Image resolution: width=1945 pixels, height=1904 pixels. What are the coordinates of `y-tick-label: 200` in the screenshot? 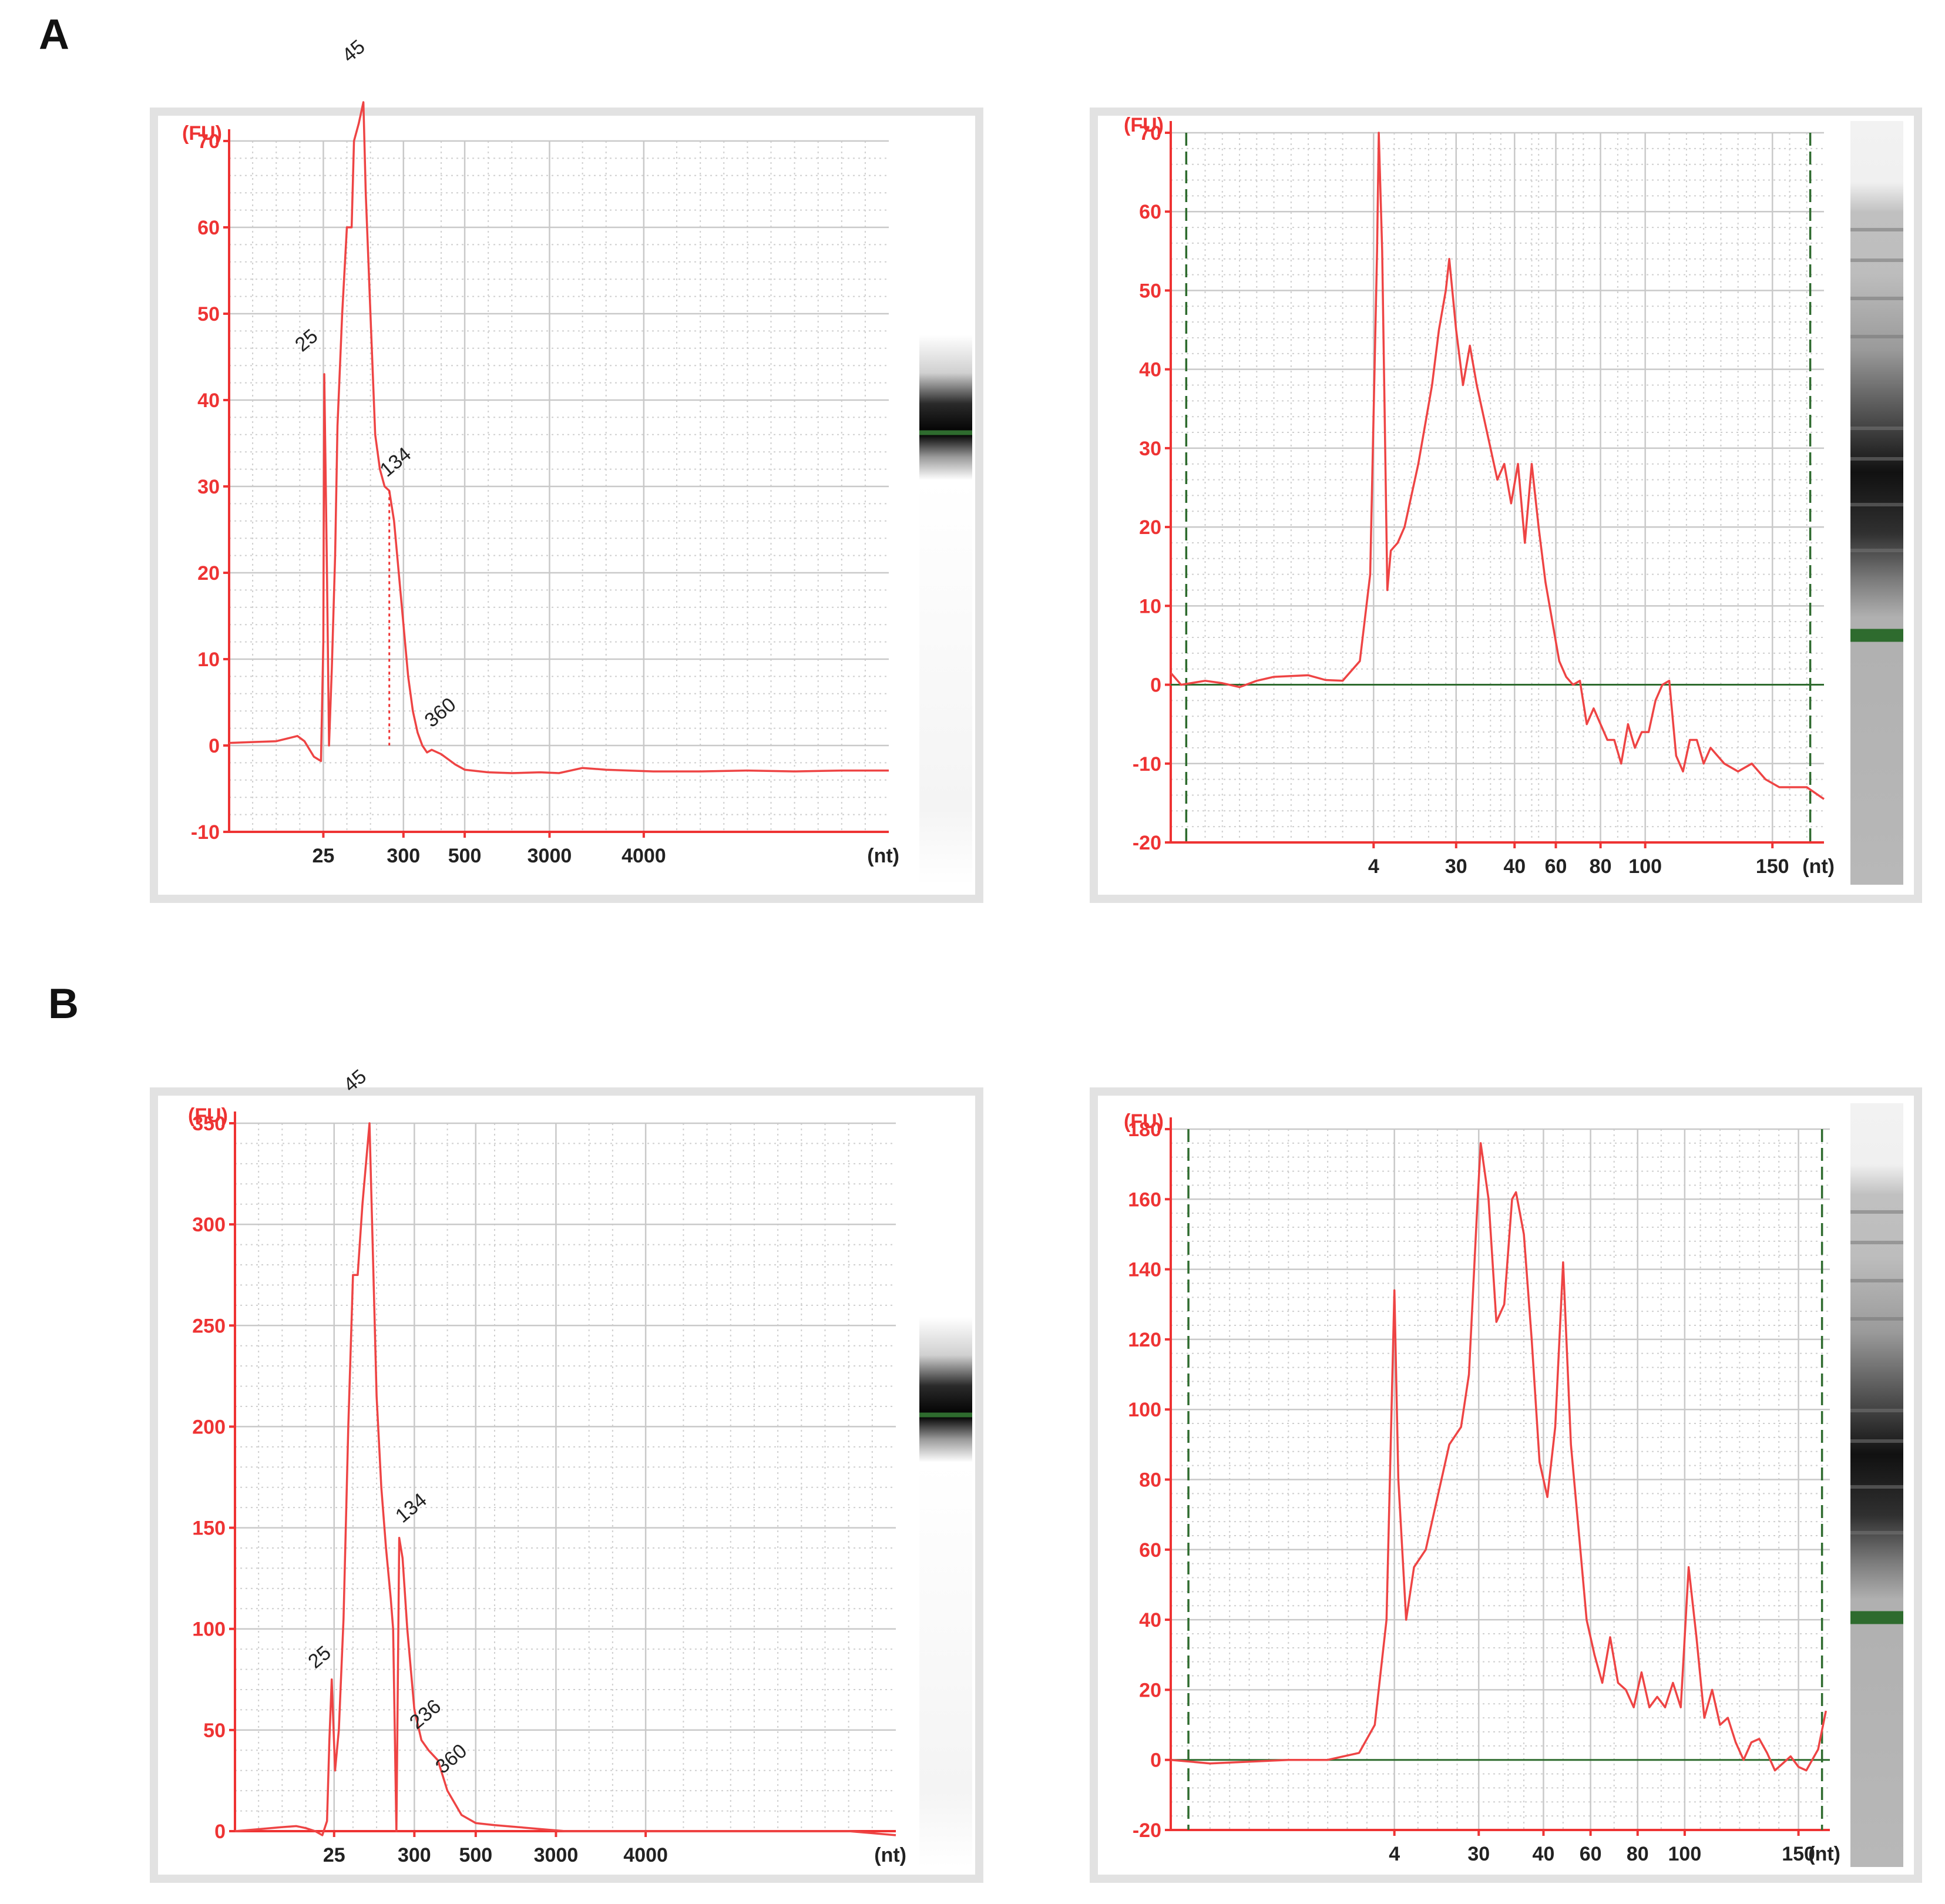 It's located at (209, 1427).